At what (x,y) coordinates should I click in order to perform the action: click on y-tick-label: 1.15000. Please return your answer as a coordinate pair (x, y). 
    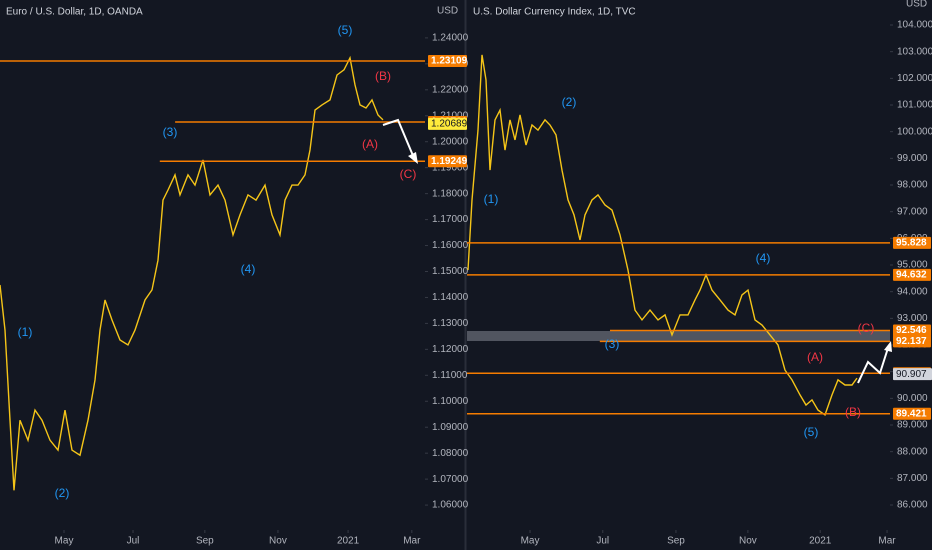
    Looking at the image, I should click on (450, 271).